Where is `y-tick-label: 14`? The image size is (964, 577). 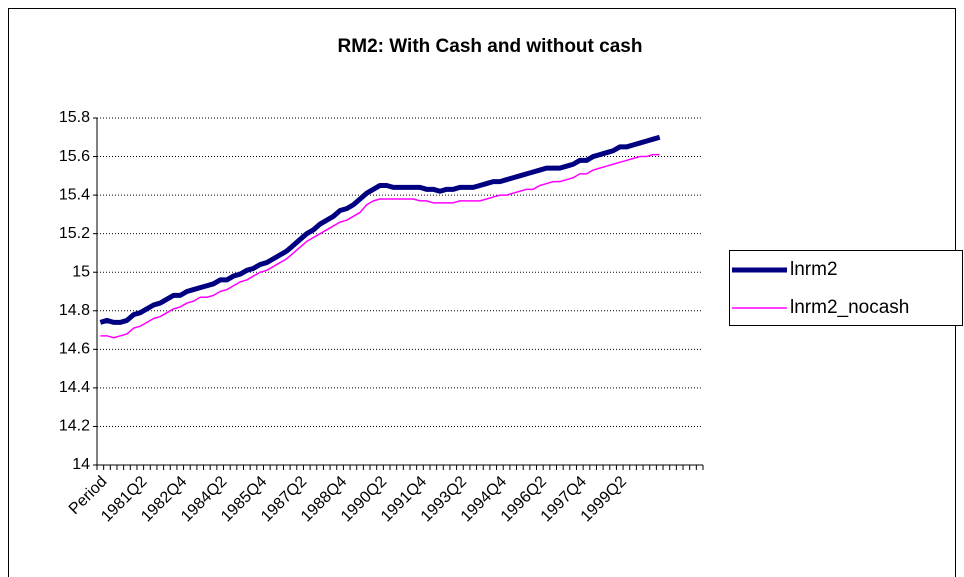 y-tick-label: 14 is located at coordinates (81, 464).